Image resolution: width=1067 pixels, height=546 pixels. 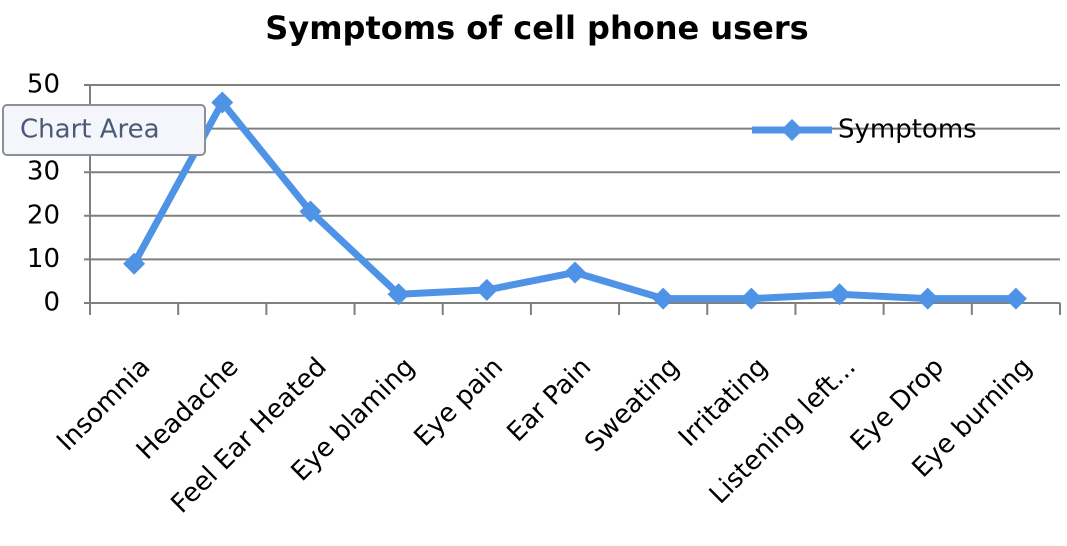 I want to click on tooltip-box, so click(x=104, y=130).